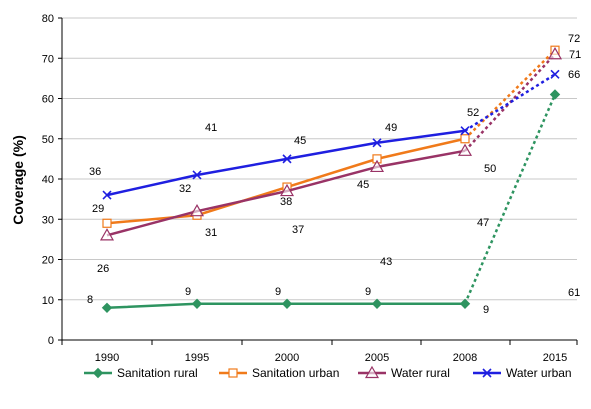  What do you see at coordinates (48, 140) in the screenshot?
I see `y-tick-label: 50` at bounding box center [48, 140].